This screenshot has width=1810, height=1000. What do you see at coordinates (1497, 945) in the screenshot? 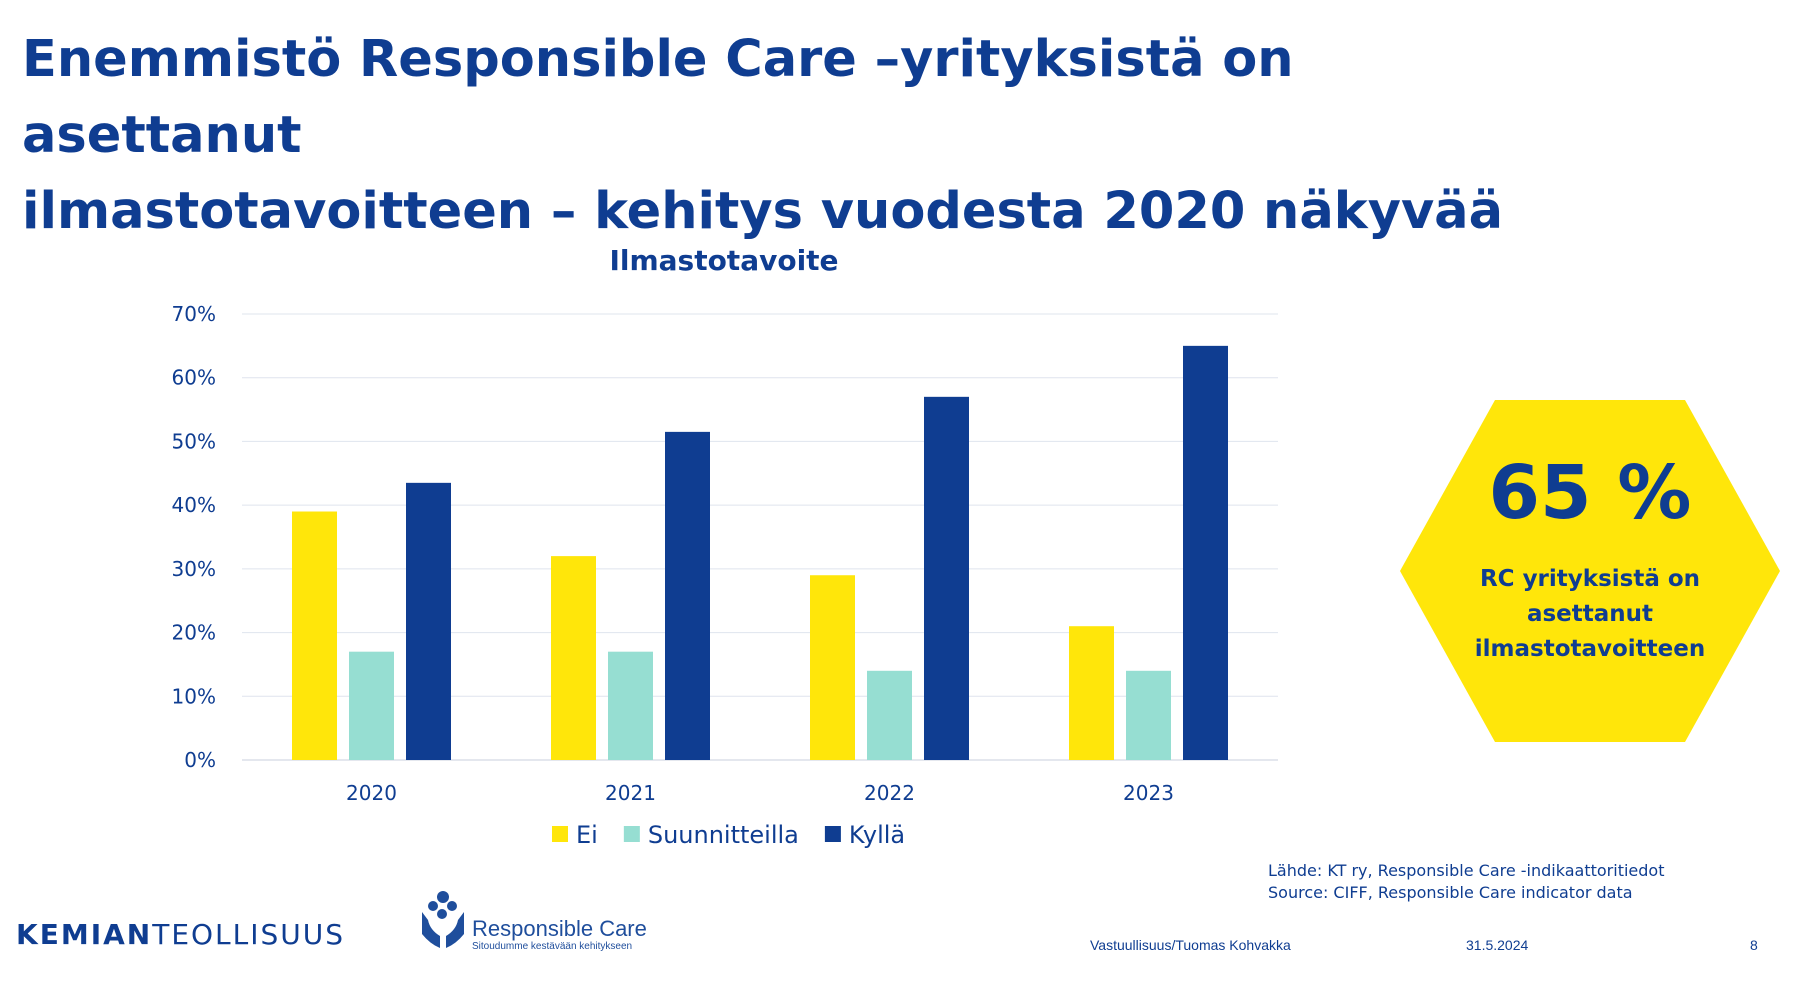
I see `footer-date: 31.5.2024` at bounding box center [1497, 945].